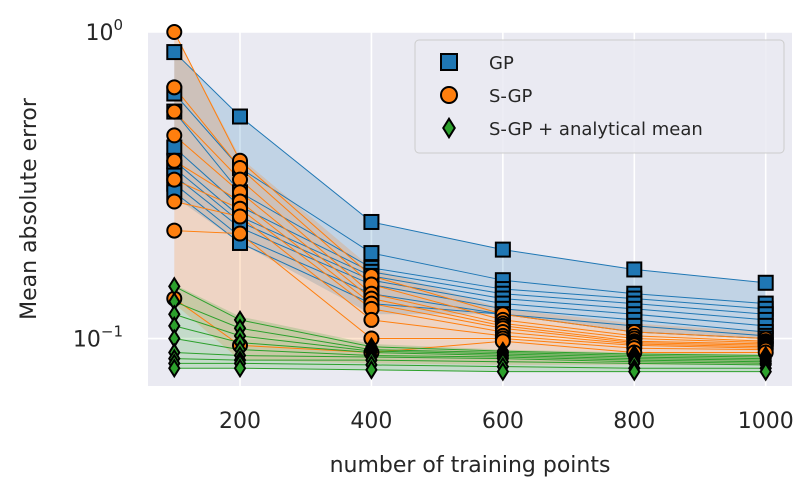 This screenshot has width=810, height=487. I want to click on x-tick-label: 200, so click(240, 421).